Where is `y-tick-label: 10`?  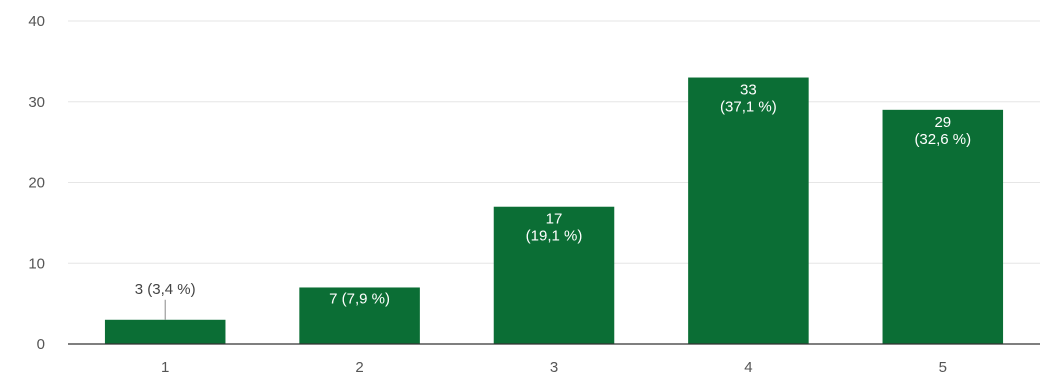
y-tick-label: 10 is located at coordinates (36, 263).